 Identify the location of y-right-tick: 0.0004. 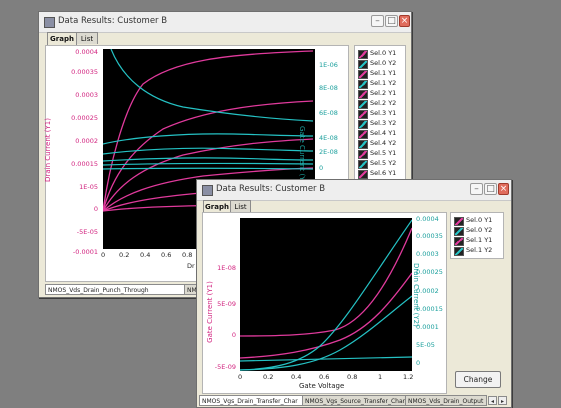
(427, 219).